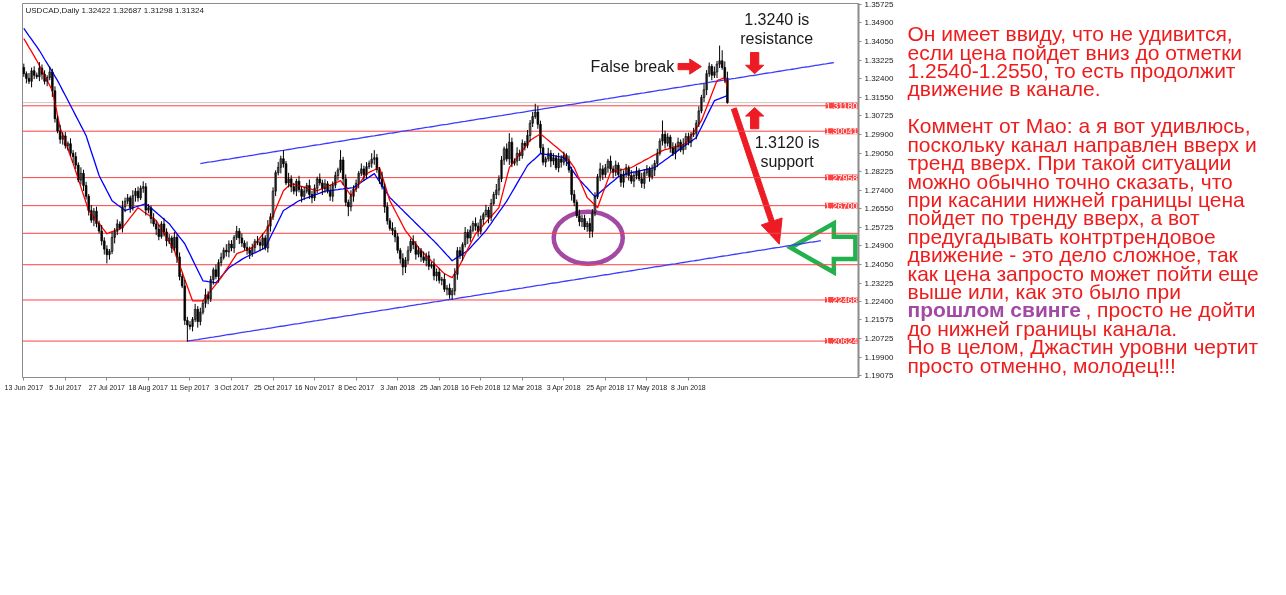  I want to click on y-tick-label: 1.20725, so click(879, 339).